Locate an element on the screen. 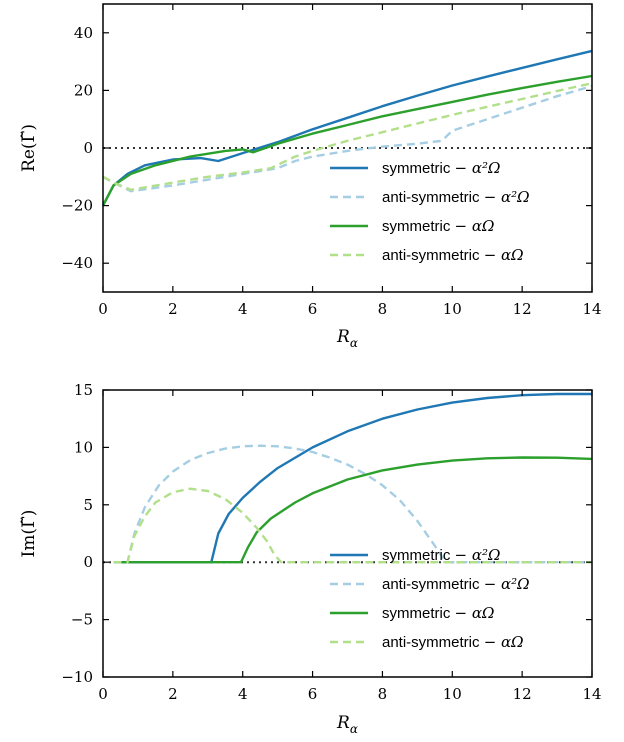 This screenshot has height=742, width=624. y-tick-label: 20 is located at coordinates (83, 90).